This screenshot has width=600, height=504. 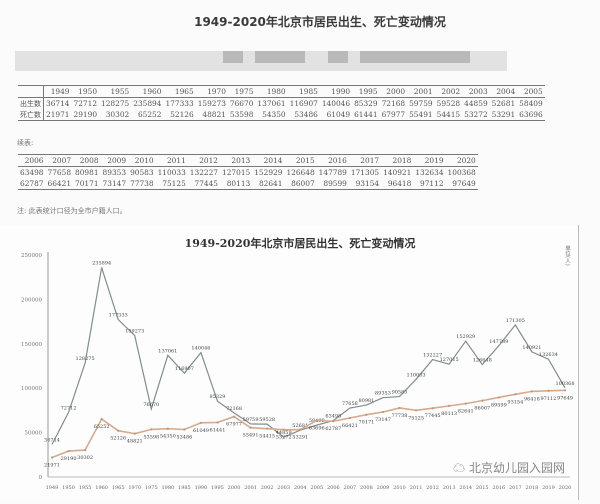 What do you see at coordinates (383, 488) in the screenshot?
I see `x-tick-label: 2009` at bounding box center [383, 488].